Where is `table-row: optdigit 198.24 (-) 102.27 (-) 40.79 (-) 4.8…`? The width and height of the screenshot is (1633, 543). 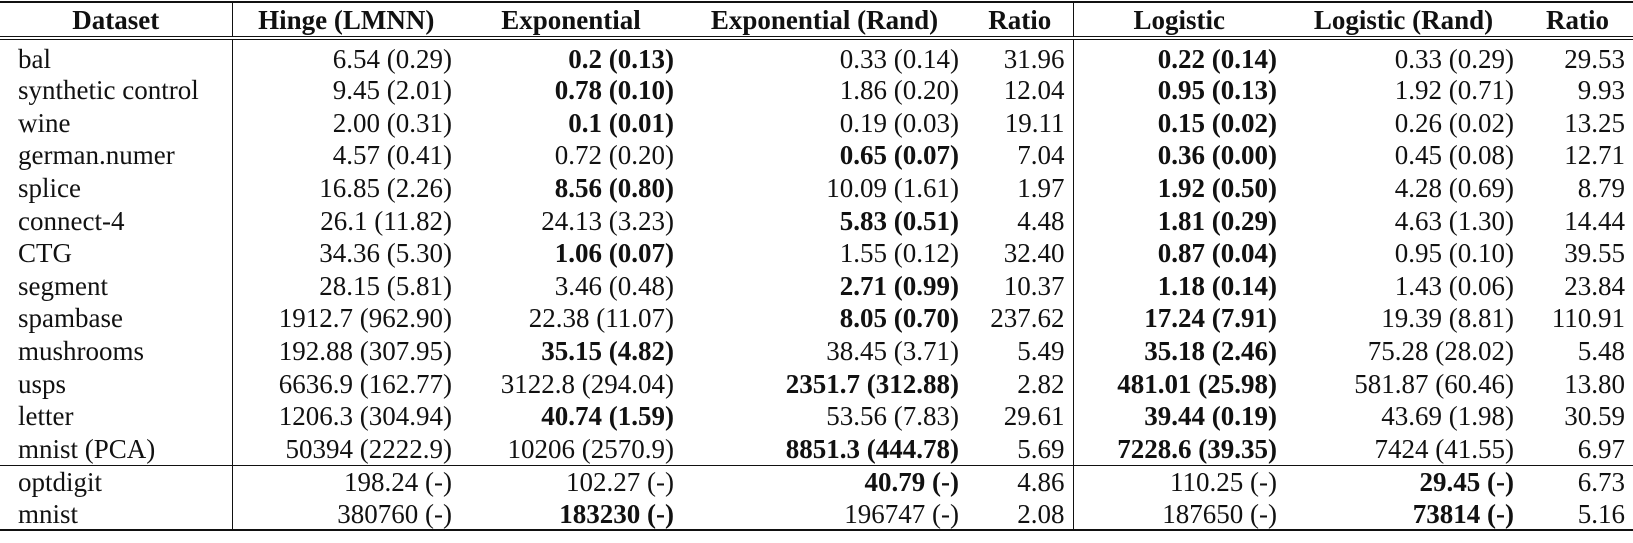 table-row: optdigit 198.24 (-) 102.27 (-) 40.79 (-) 4.8… is located at coordinates (816, 481).